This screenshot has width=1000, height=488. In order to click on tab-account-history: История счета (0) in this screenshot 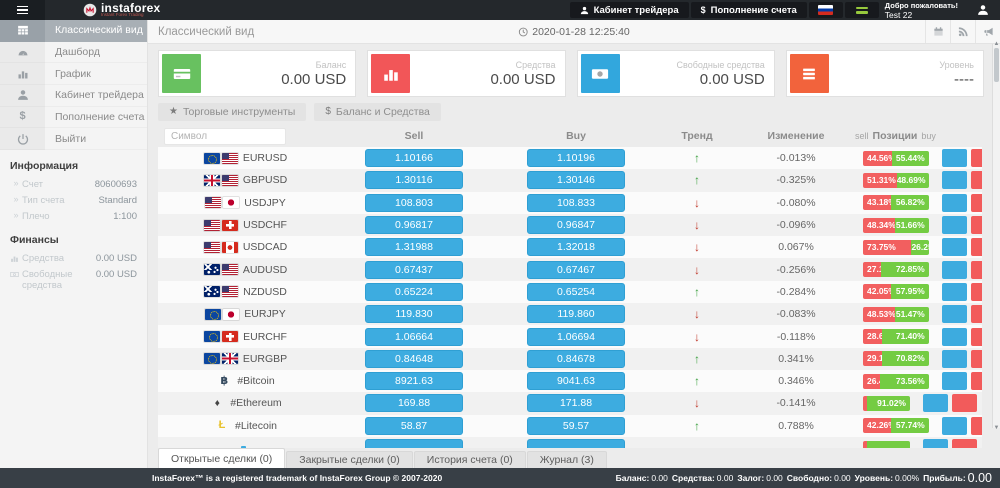, I will do `click(469, 459)`.